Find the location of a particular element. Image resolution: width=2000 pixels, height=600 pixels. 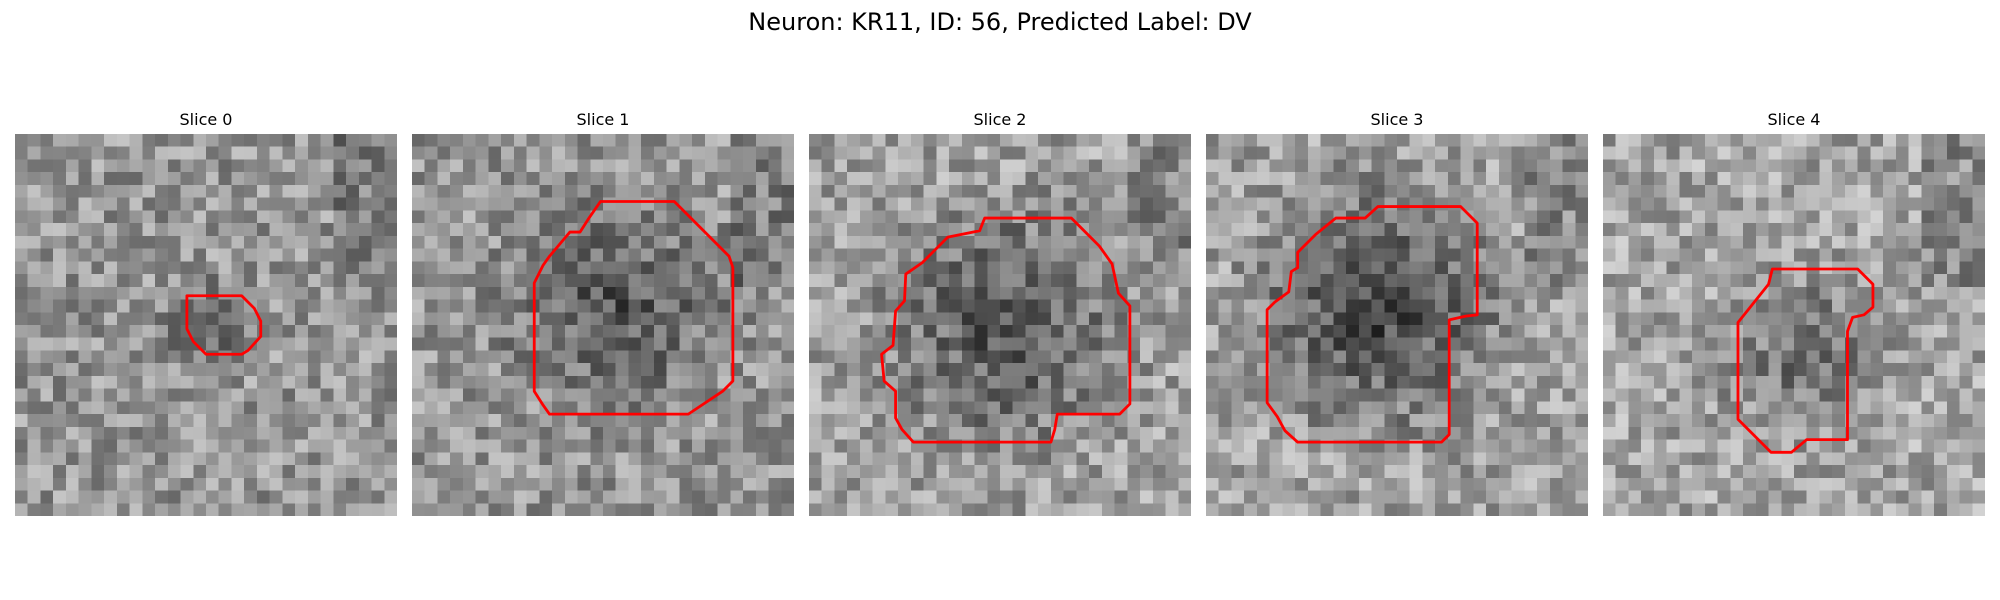

slice-panel-0: Slice 0 is located at coordinates (206, 313).